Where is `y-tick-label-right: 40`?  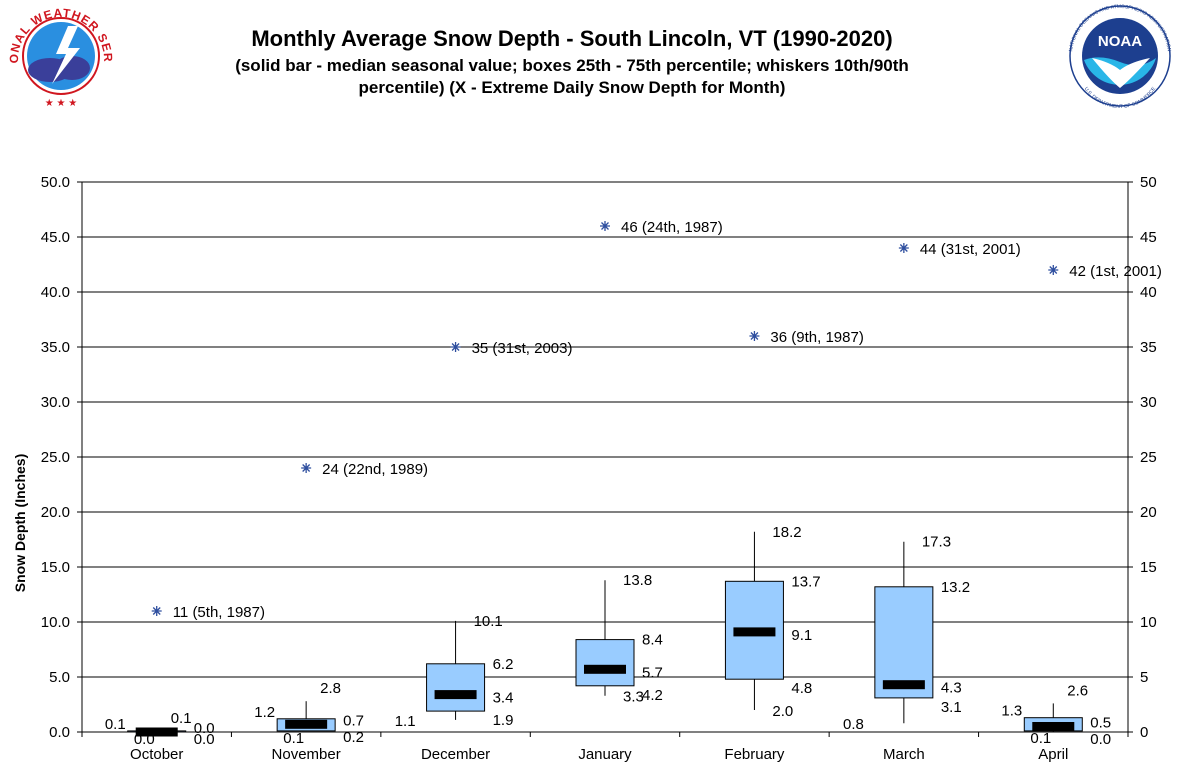 y-tick-label-right: 40 is located at coordinates (1148, 292).